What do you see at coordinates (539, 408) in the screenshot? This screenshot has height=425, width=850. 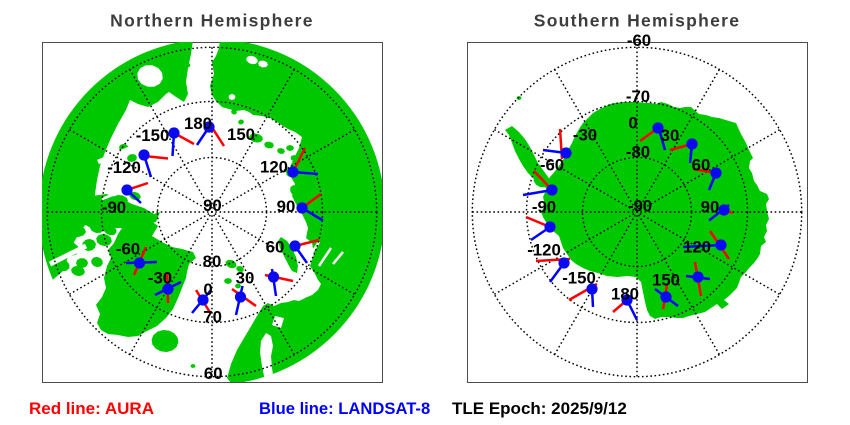 I see `svg-text: TLE Epoch: 2025/9/12` at bounding box center [539, 408].